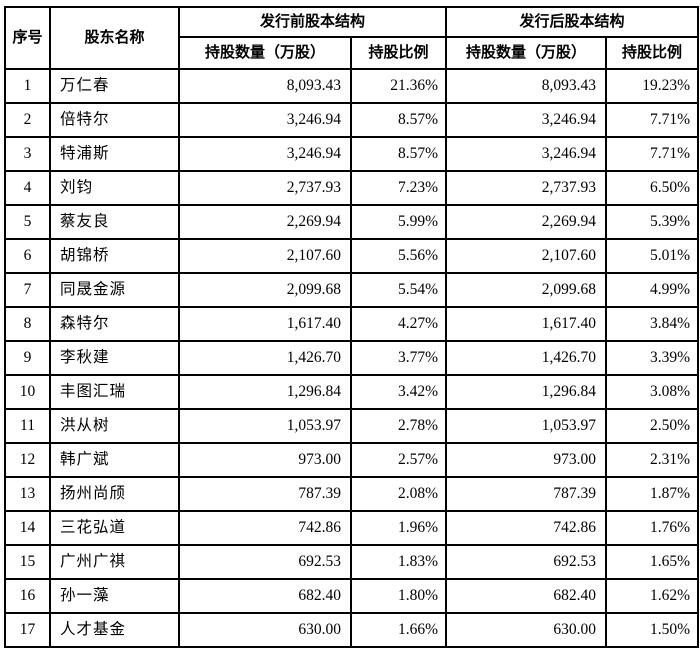 The image size is (700, 655). What do you see at coordinates (398, 494) in the screenshot?
I see `cell-pre-ratio: 2.08%` at bounding box center [398, 494].